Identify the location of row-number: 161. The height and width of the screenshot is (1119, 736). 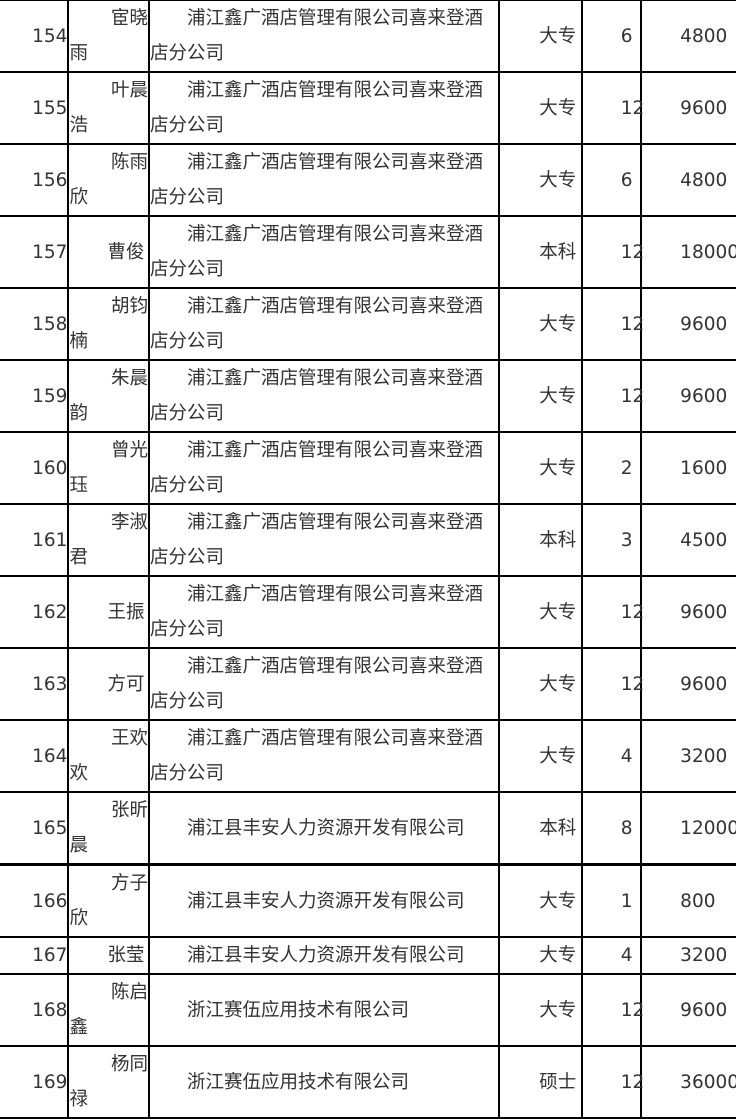
(35, 540).